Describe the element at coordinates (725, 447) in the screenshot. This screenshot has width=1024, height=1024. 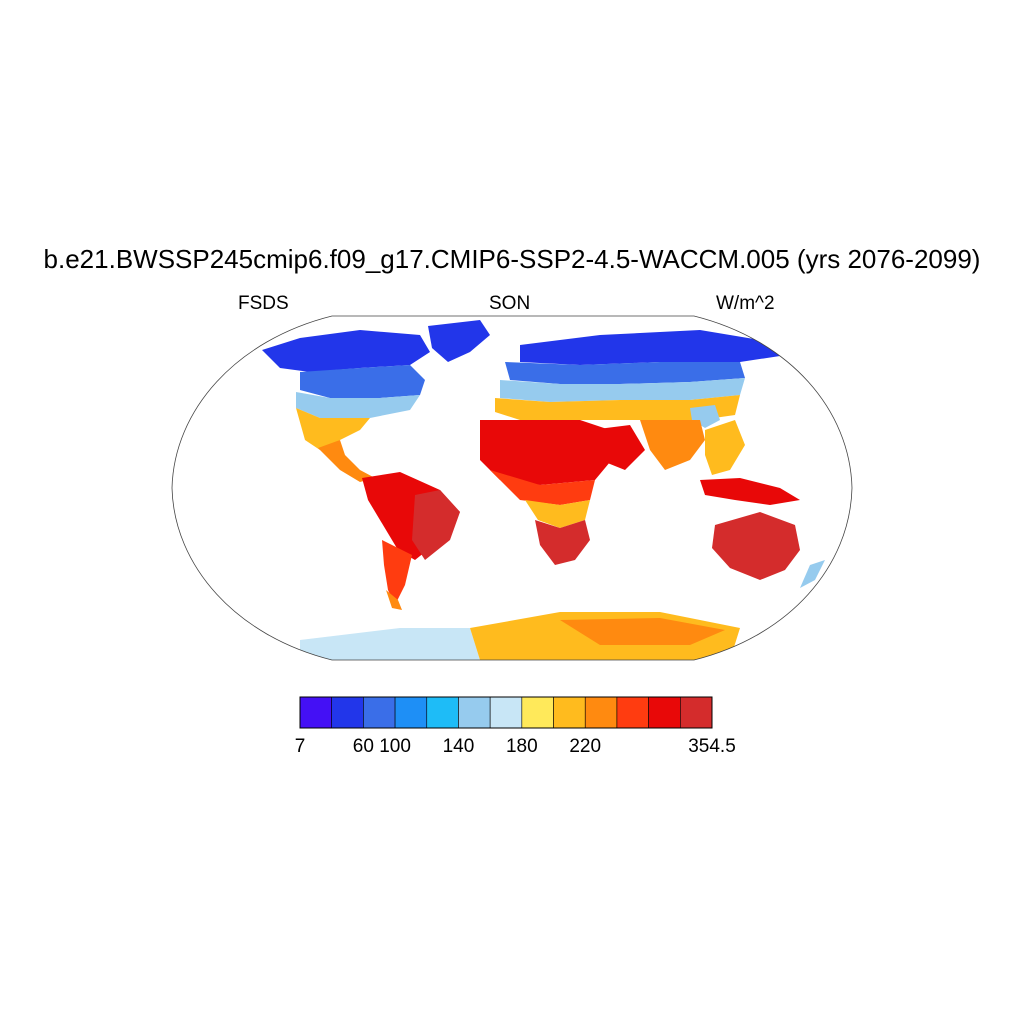
I see `southeast-asia` at that location.